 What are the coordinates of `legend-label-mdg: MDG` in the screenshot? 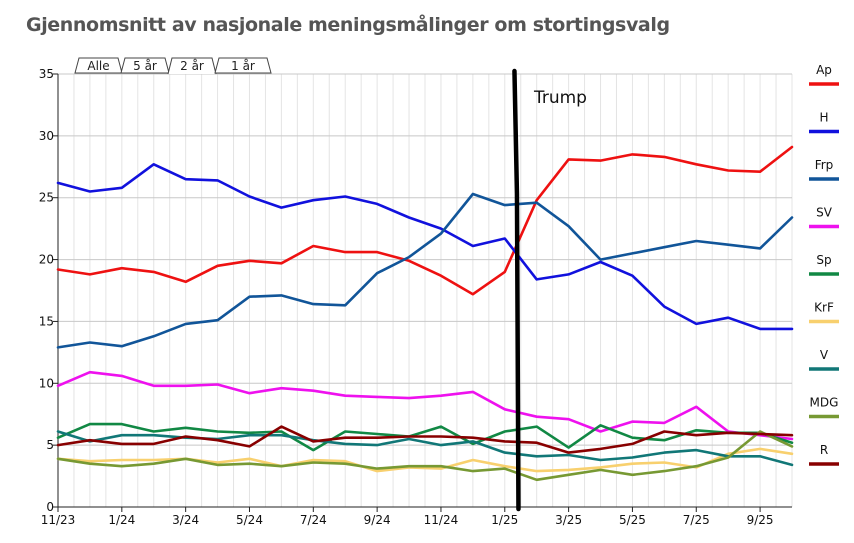 It's located at (824, 403).